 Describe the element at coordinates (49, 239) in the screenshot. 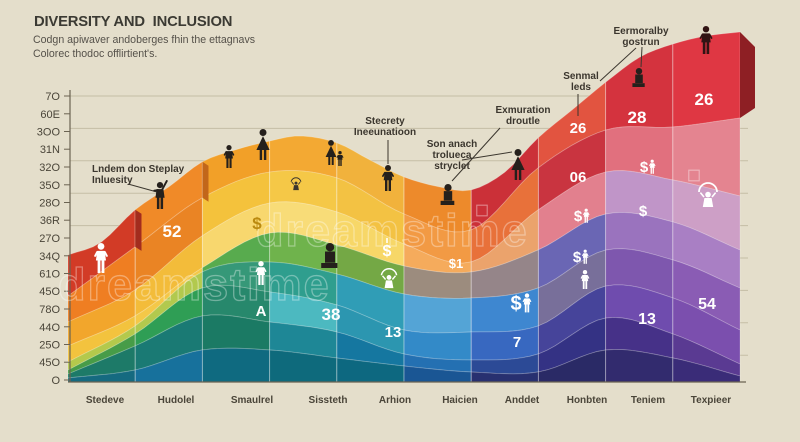

I see `svg-text: 27O` at that location.